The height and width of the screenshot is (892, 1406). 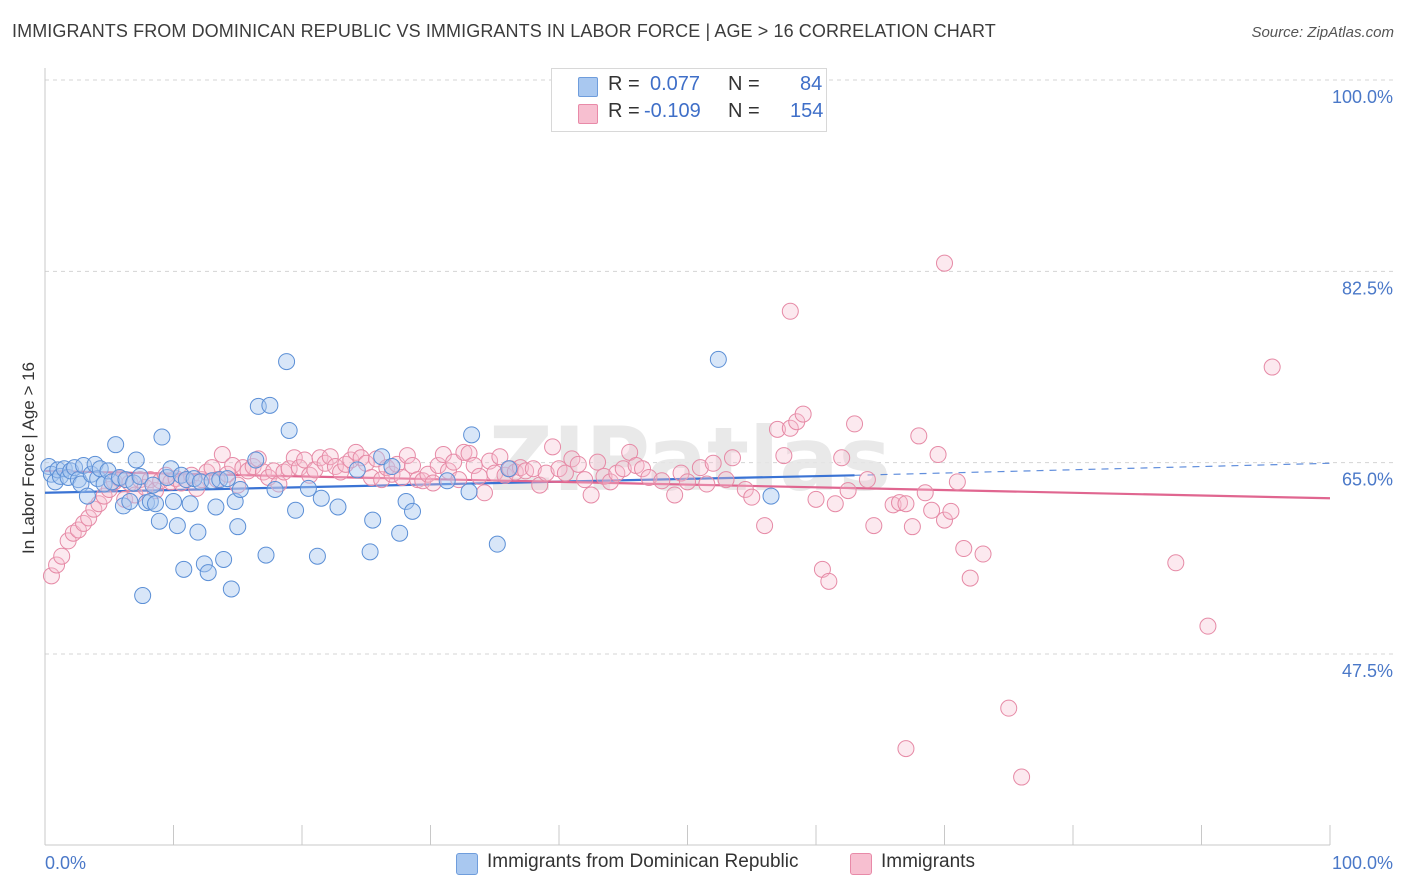 I want to click on stats-legend: R = 0.077 N = 84 R = -0.109 N = 154, so click(x=689, y=100).